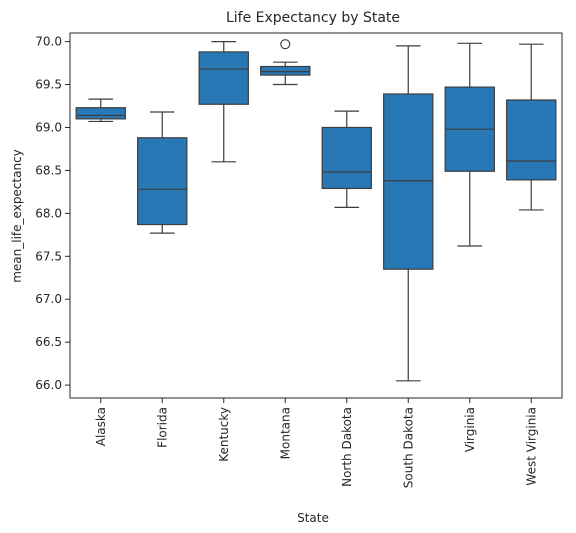 This screenshot has width=576, height=533. Describe the element at coordinates (346, 158) in the screenshot. I see `box-north-dakota` at that location.